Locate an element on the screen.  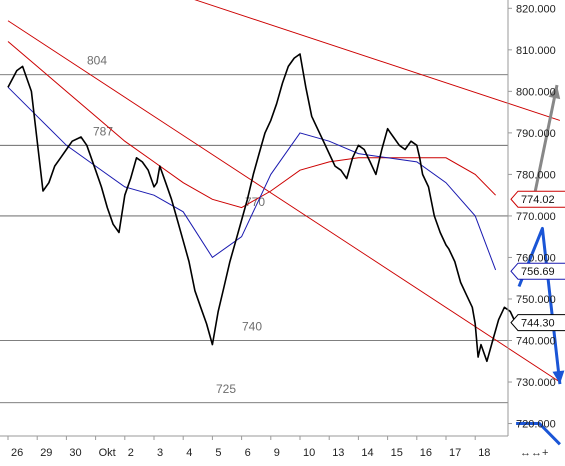
y-tick-label: 760.000 is located at coordinates (536, 258).